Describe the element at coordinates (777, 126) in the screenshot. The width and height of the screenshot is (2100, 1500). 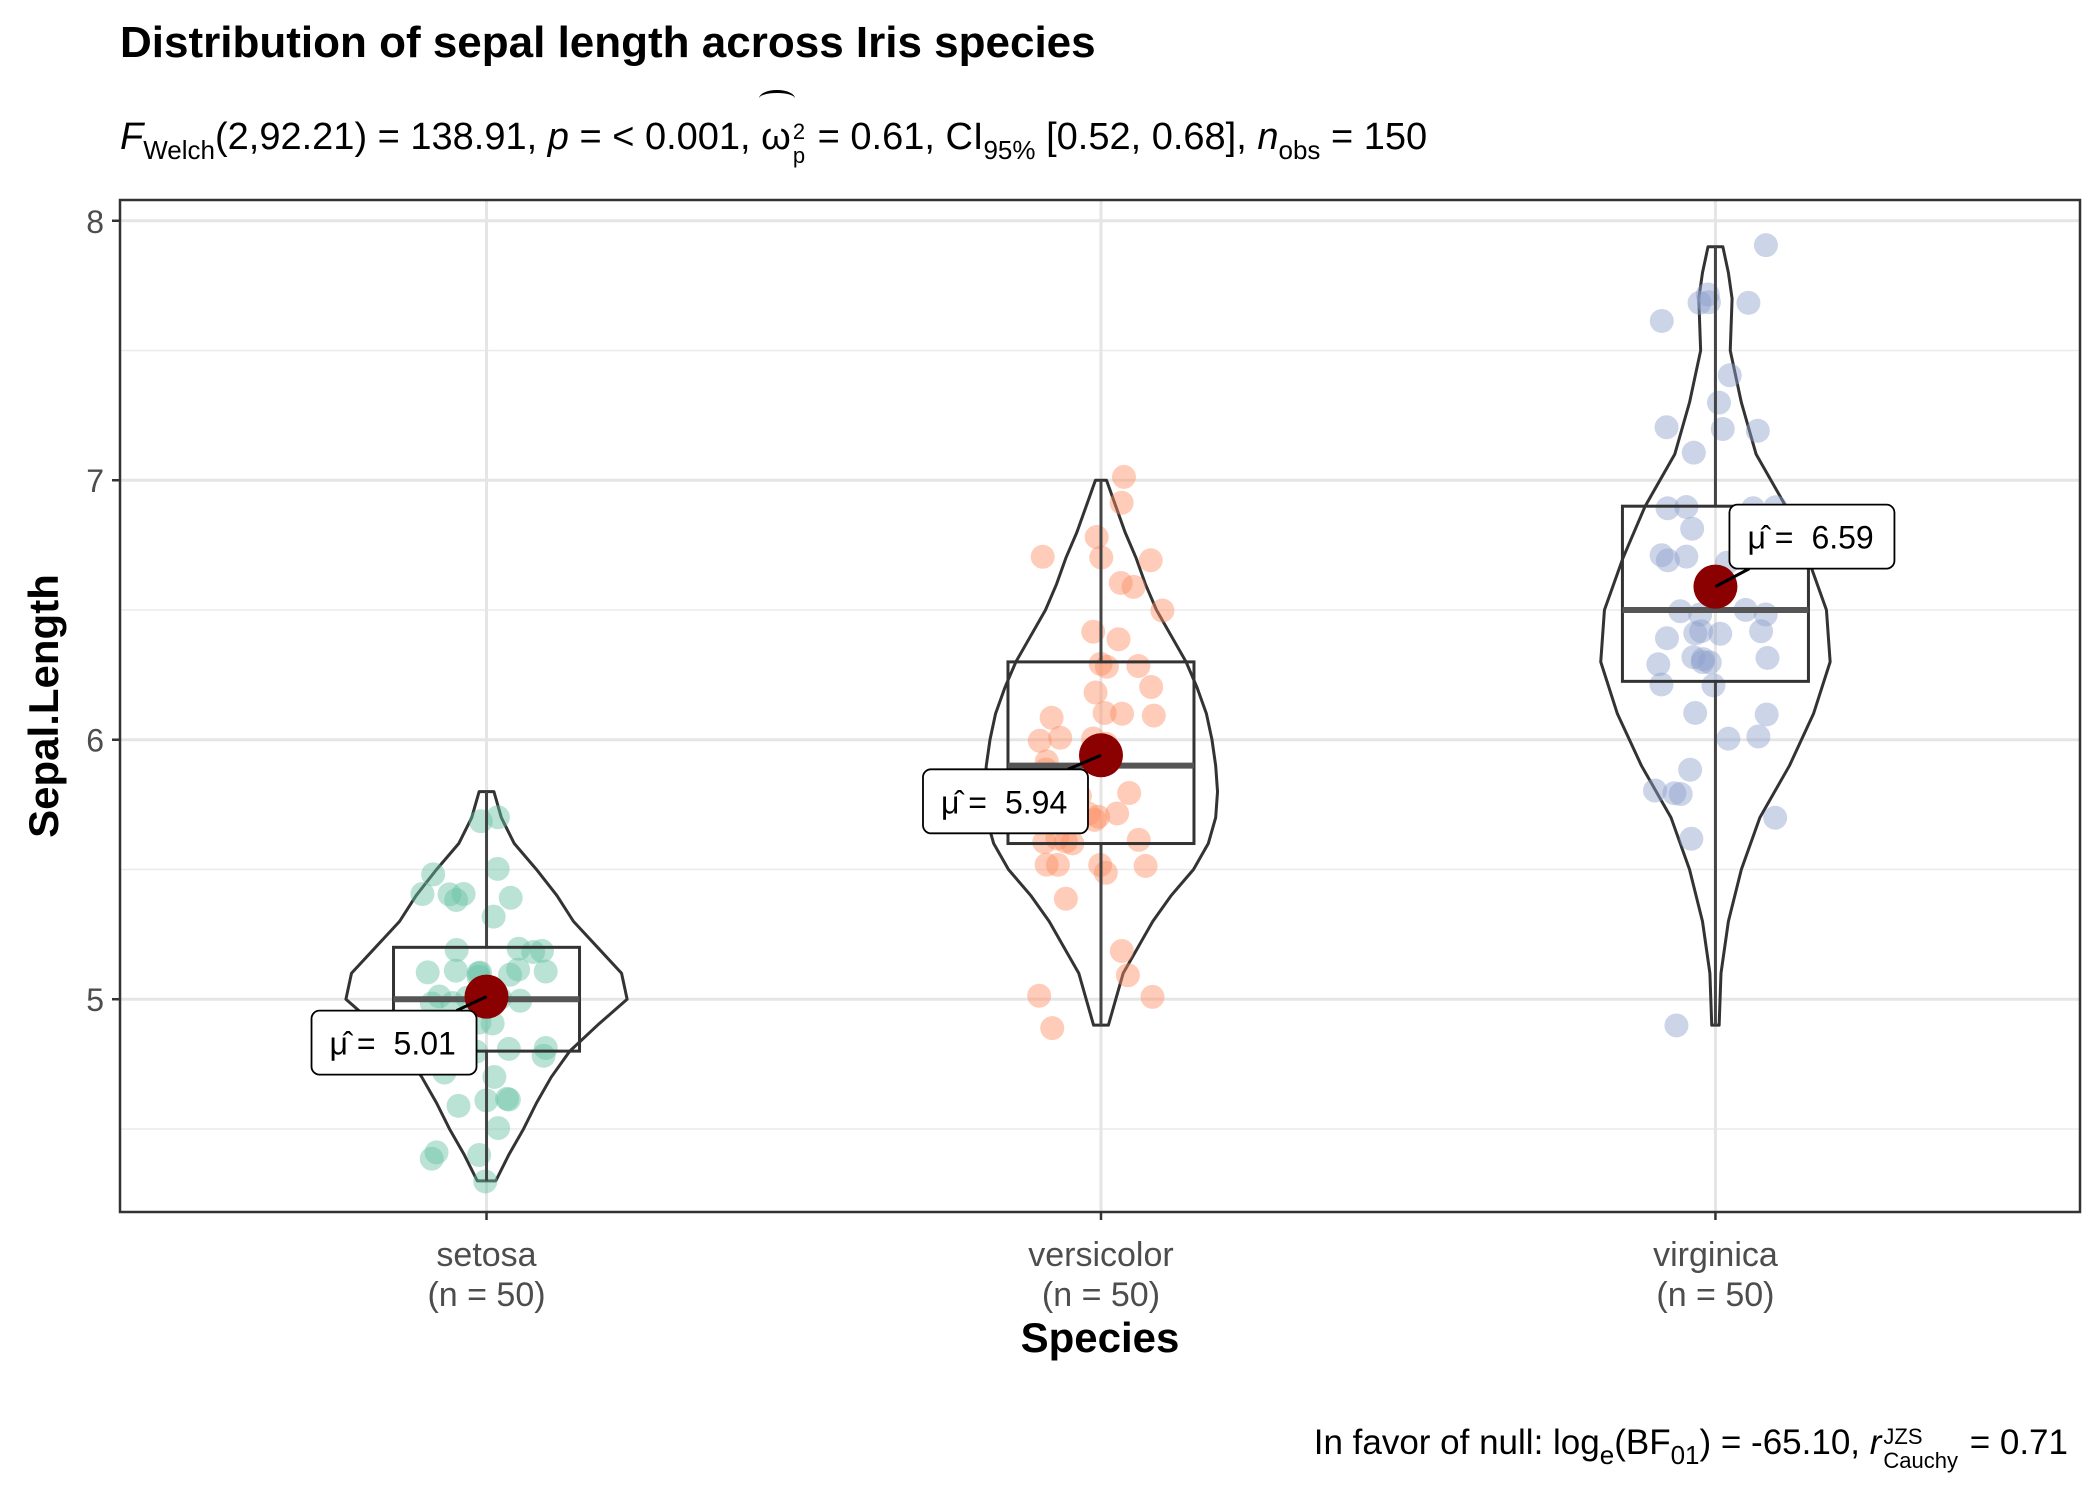
I see `effect-symbol: ω` at that location.